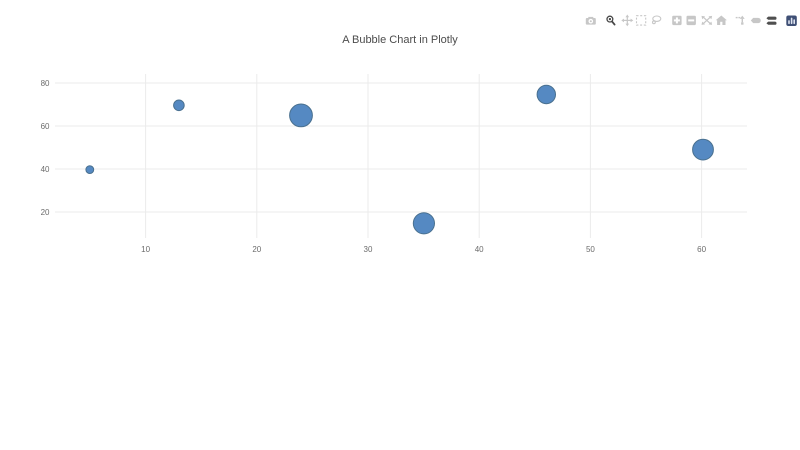 This screenshot has width=800, height=450. What do you see at coordinates (590, 249) in the screenshot?
I see `svg-text: 50` at bounding box center [590, 249].